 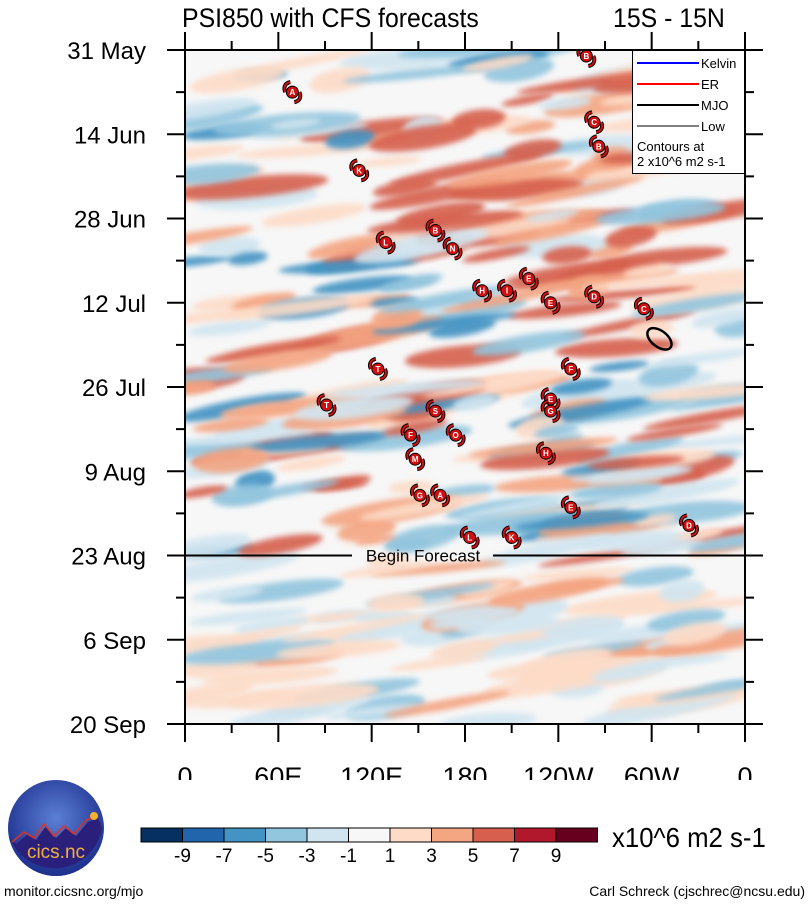 What do you see at coordinates (115, 472) in the screenshot?
I see `y-tick-label: 9 Aug` at bounding box center [115, 472].